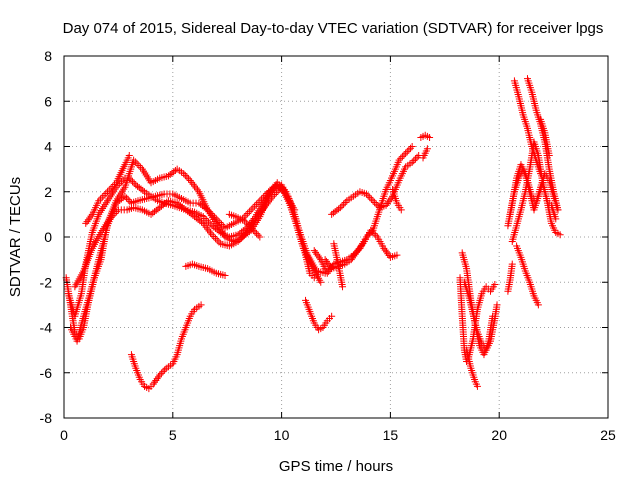  Describe the element at coordinates (46, 373) in the screenshot. I see `y-tick-label: -6` at that location.